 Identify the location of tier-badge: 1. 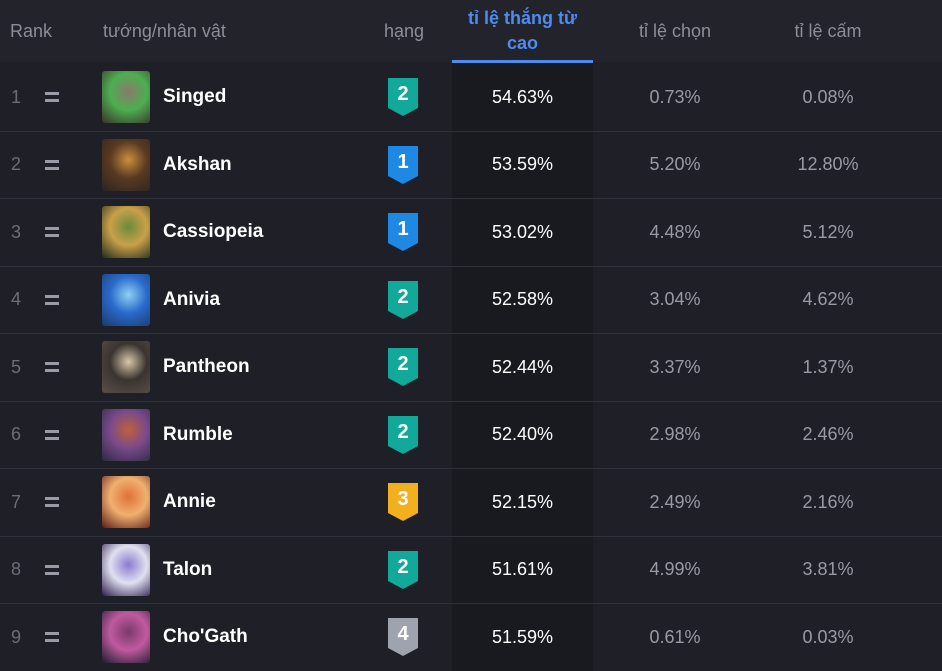
(403, 232).